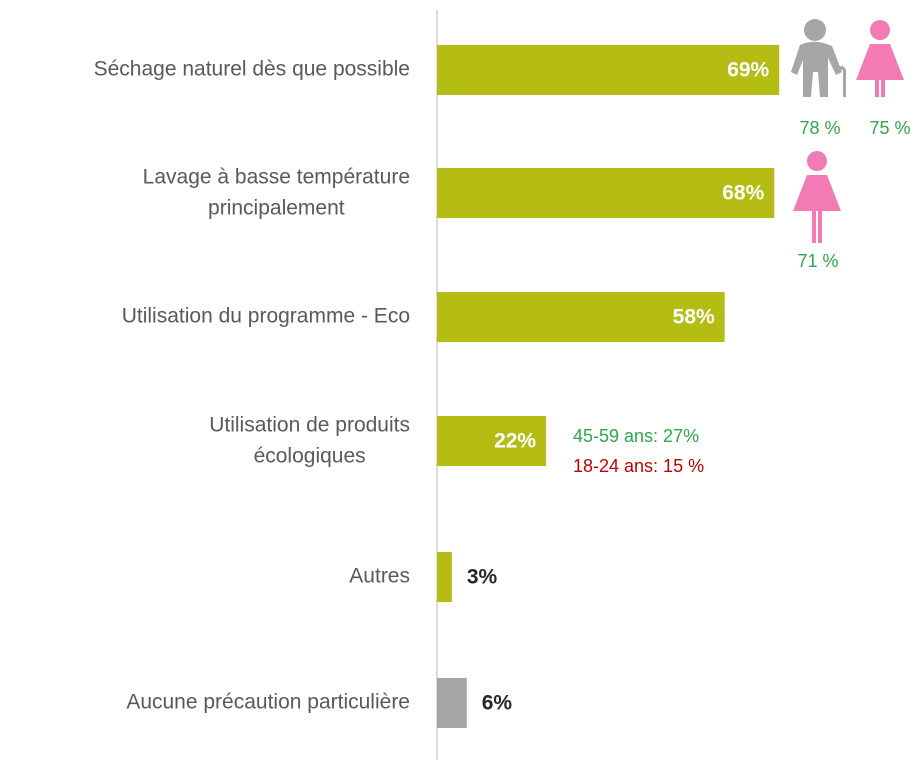 This screenshot has height=761, width=916. I want to click on category-label: Aucune précaution particulière, so click(268, 702).